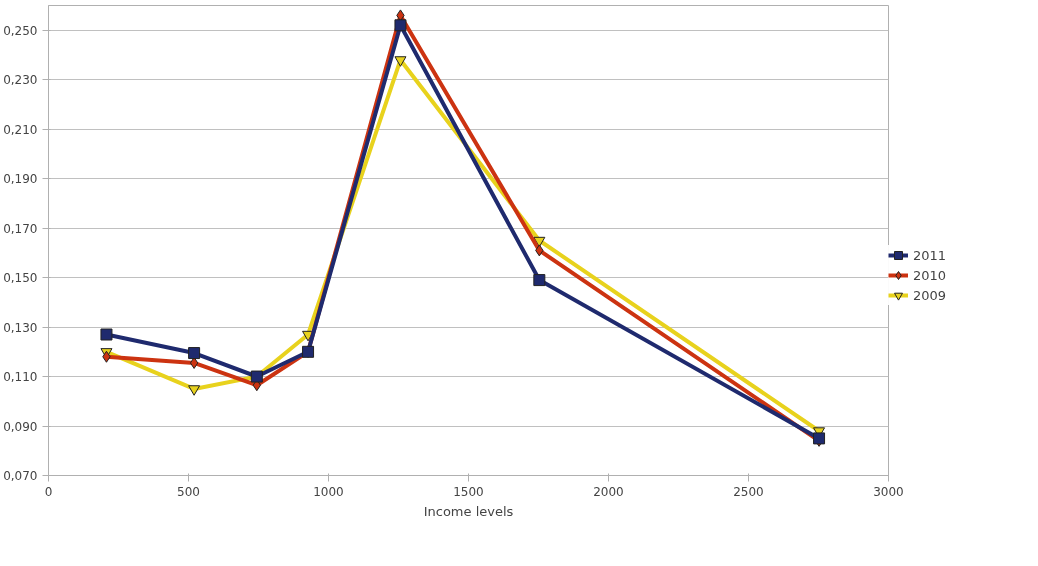 This screenshot has width=1038, height=566. What do you see at coordinates (188, 491) in the screenshot?
I see `x-tick-label: 500` at bounding box center [188, 491].